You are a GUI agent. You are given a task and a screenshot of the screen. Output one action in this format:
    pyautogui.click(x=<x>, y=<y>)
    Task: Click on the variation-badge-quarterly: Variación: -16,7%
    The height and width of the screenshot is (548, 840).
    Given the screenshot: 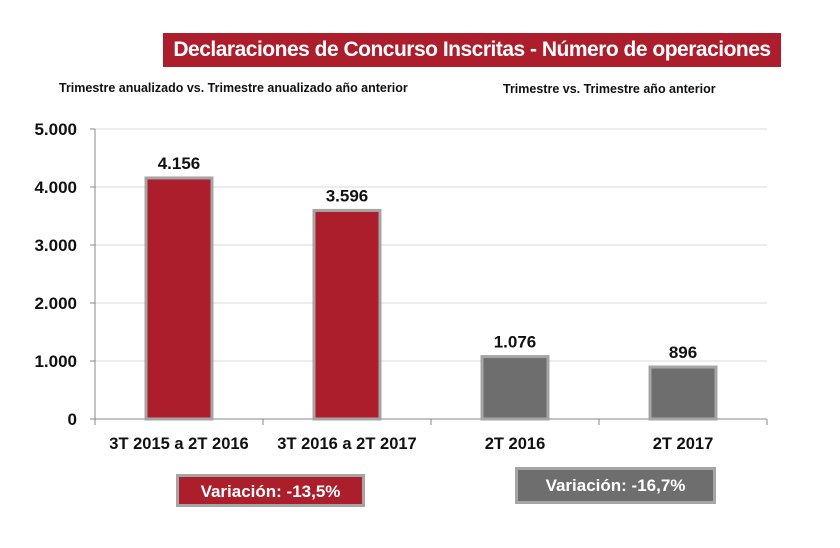 What is the action you would take?
    pyautogui.click(x=615, y=485)
    